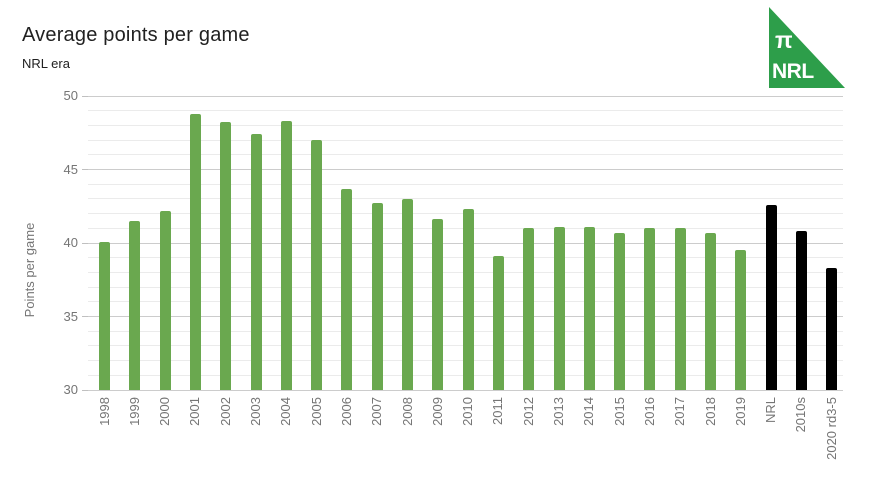  Describe the element at coordinates (136, 35) in the screenshot. I see `chart-title: Average points per game` at that location.